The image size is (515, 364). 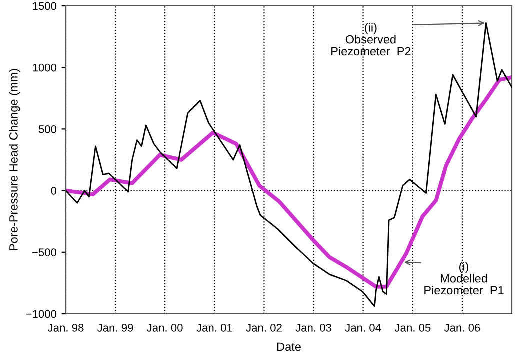 What do you see at coordinates (314, 328) in the screenshot?
I see `x-tick-label: Jan. 03` at bounding box center [314, 328].